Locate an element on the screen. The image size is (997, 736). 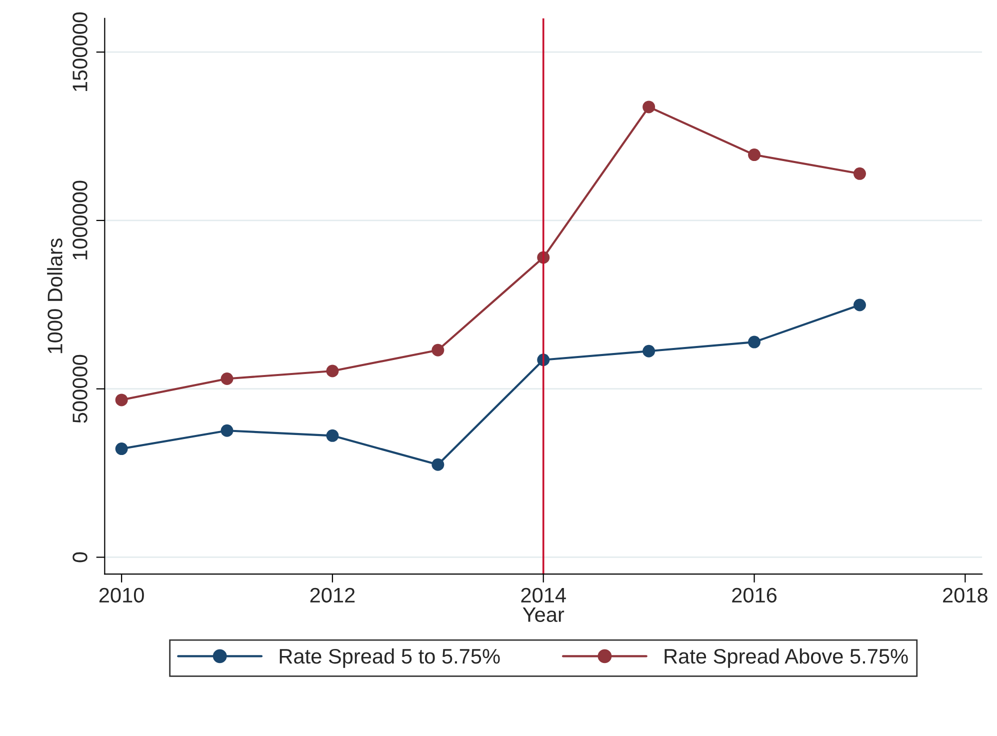
x-tick-label: 2012 is located at coordinates (332, 595).